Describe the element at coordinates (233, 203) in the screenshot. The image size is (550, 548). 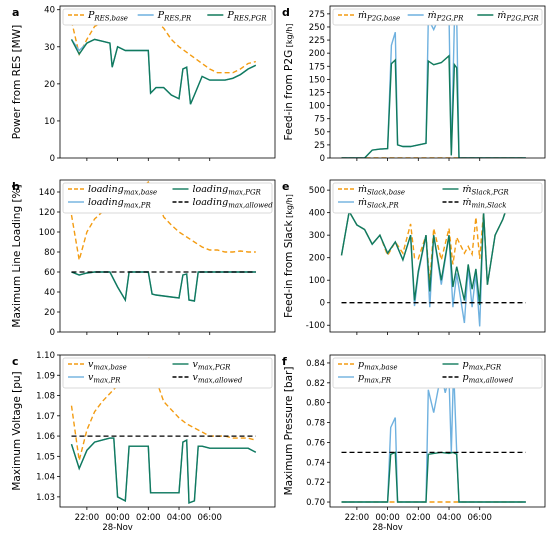
I see `legend-label: loadingmax,allowed` at that location.